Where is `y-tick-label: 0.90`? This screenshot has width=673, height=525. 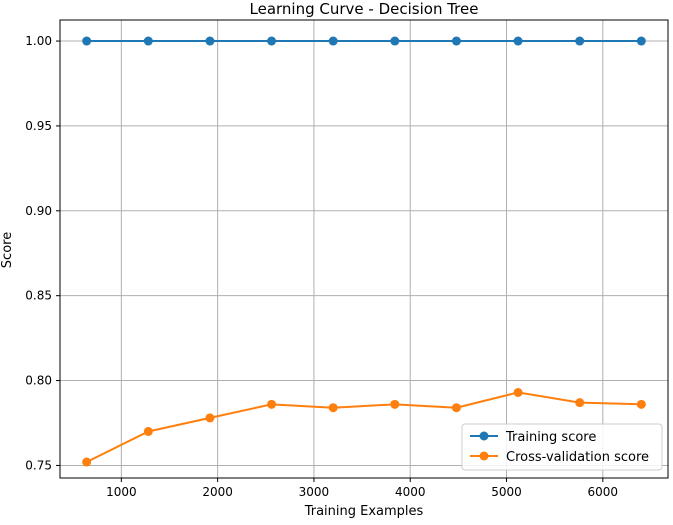 y-tick-label: 0.90 is located at coordinates (38, 211).